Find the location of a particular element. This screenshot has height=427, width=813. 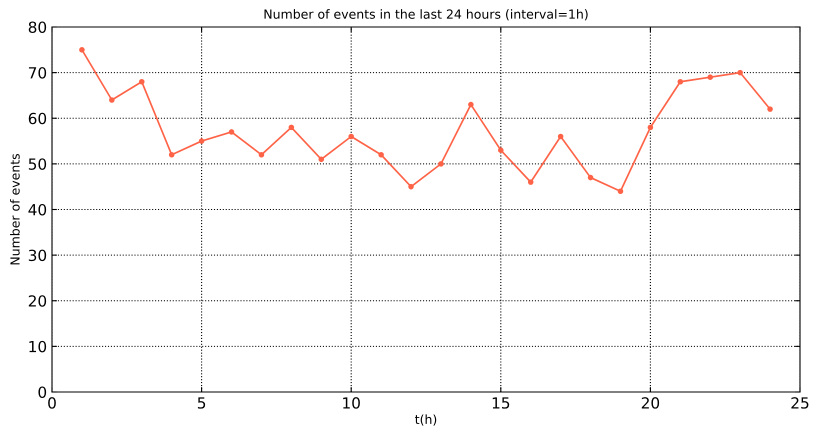

y-axis-title: Number of events is located at coordinates (15, 209).